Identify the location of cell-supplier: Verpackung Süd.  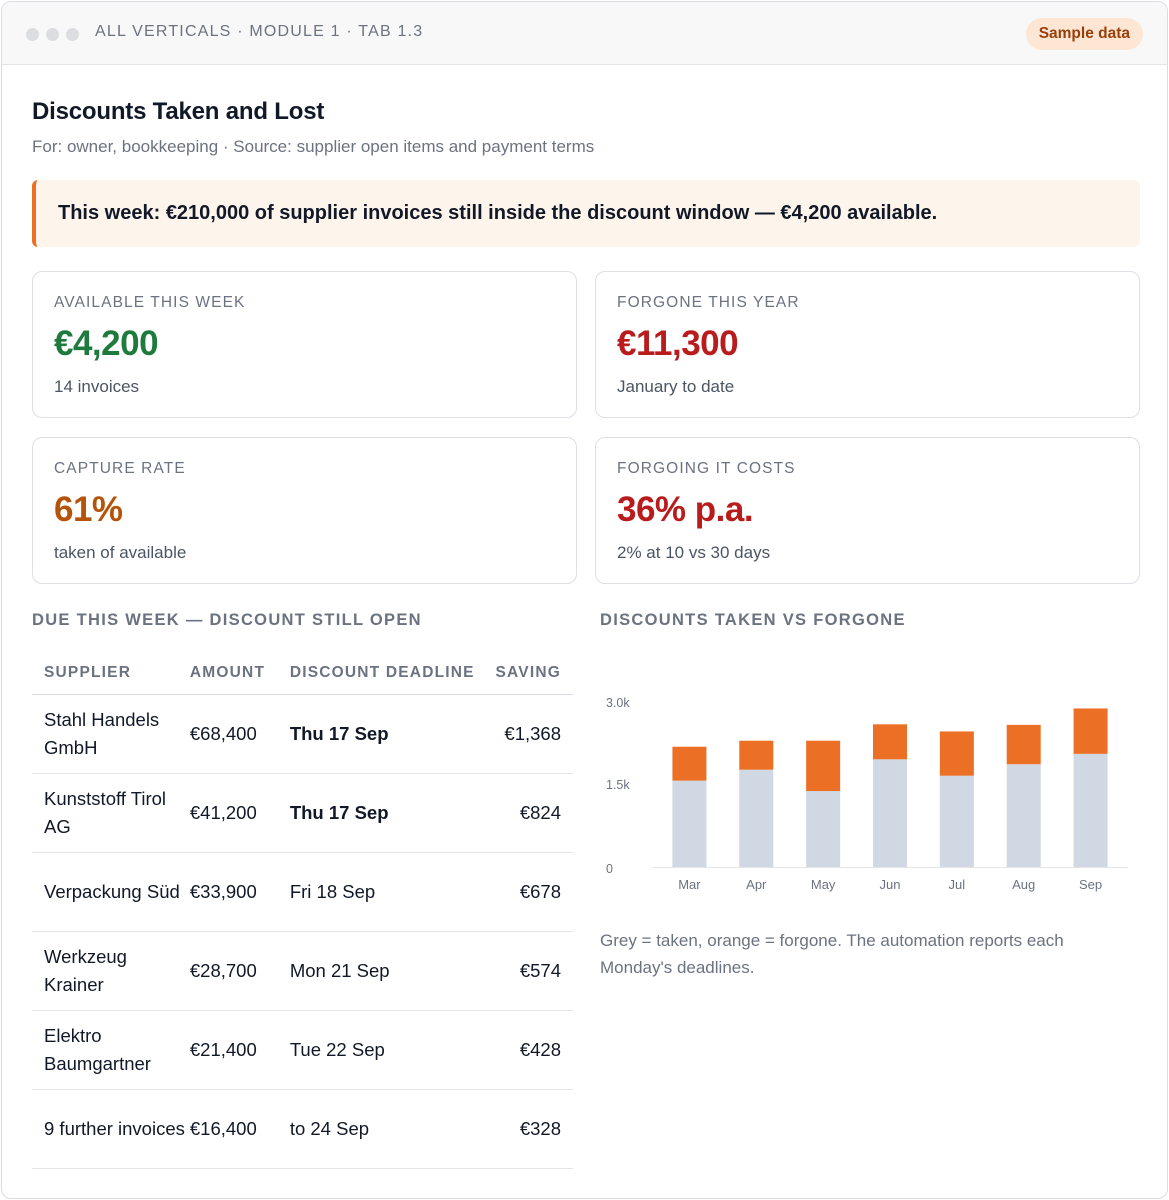
(111, 892).